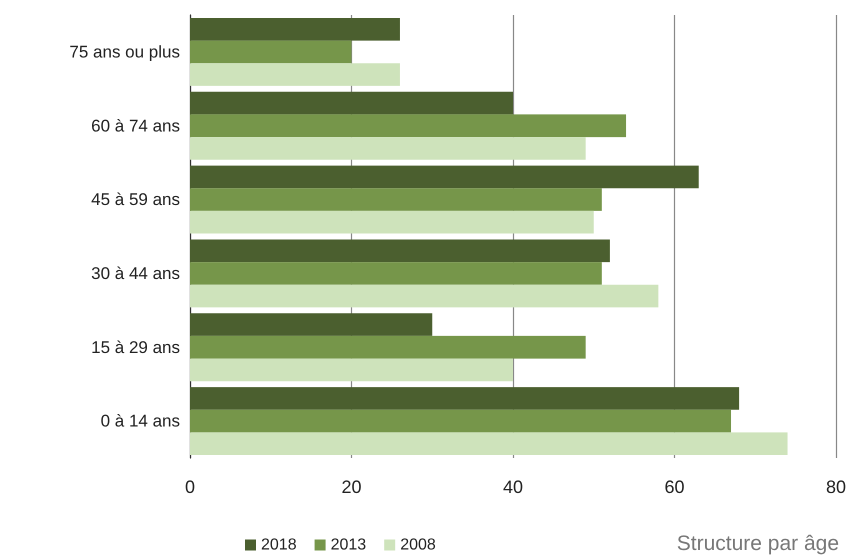  Describe the element at coordinates (135, 273) in the screenshot. I see `y-tick-label: 30 à 44 ans` at that location.